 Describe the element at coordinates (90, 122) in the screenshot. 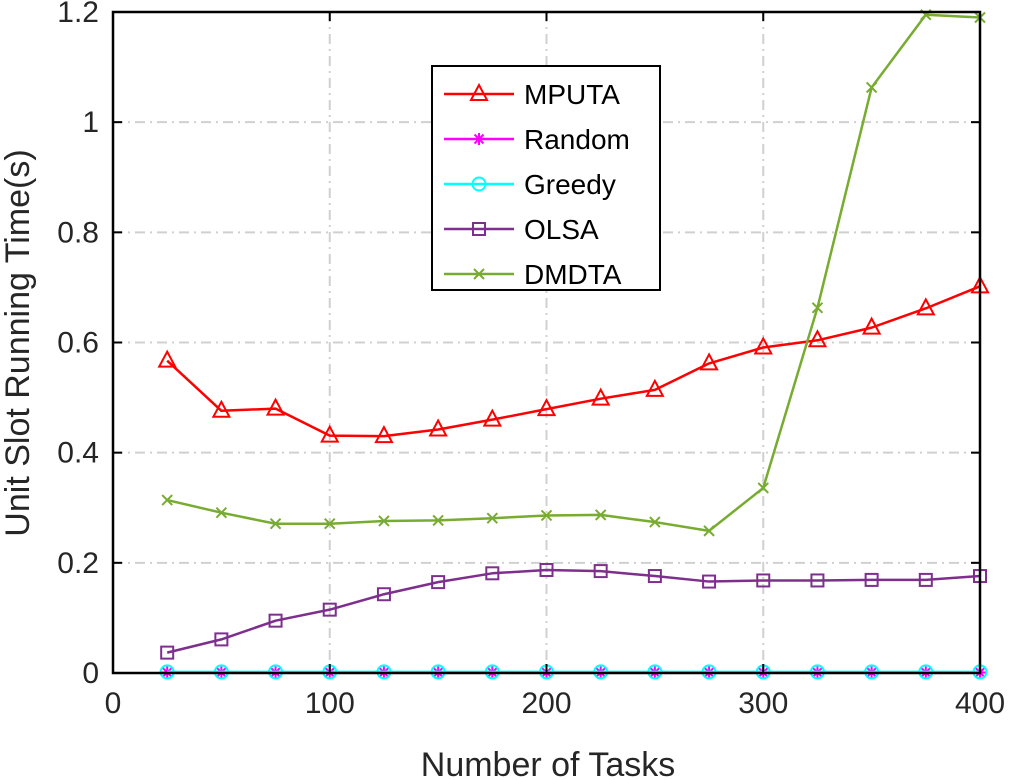

I see `y-tick-label: 1` at that location.